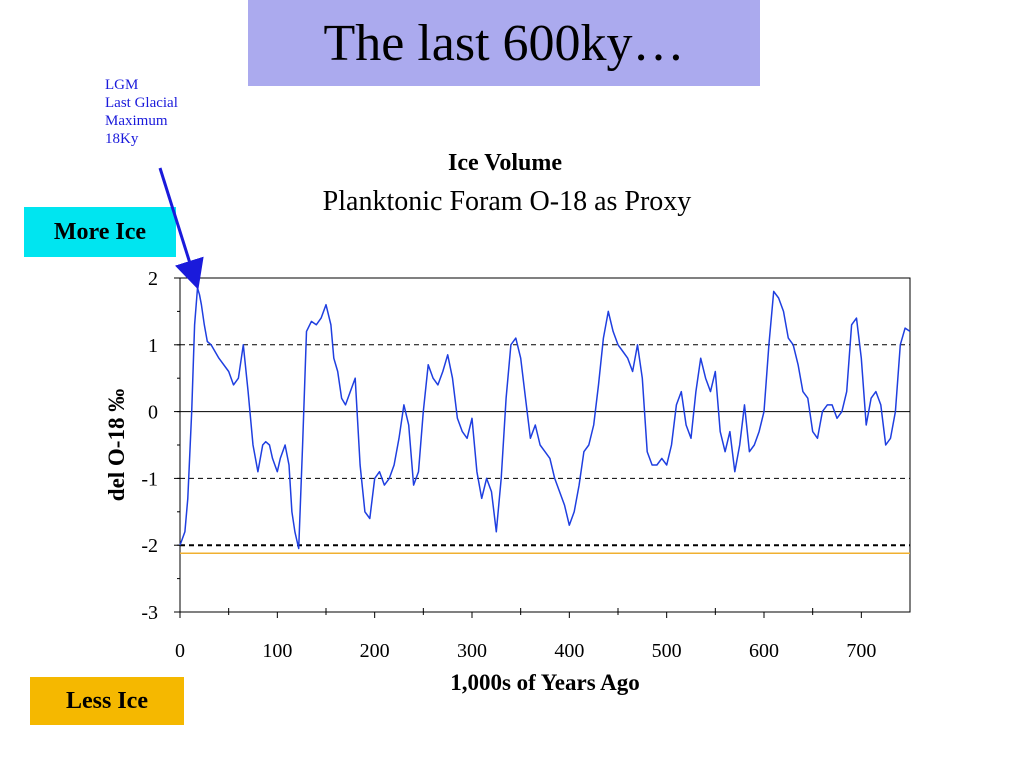 This screenshot has height=768, width=1024. What do you see at coordinates (122, 139) in the screenshot?
I see `lgm-line-4: 18Ky` at bounding box center [122, 139].